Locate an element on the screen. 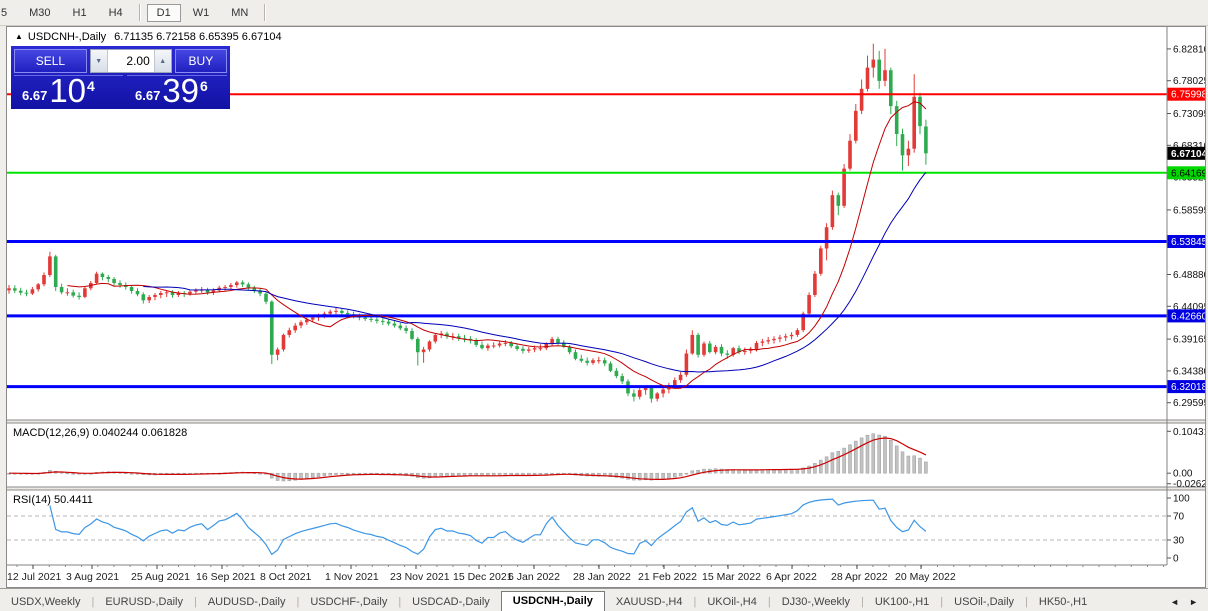  svg-text: 16 Sep 2021 is located at coordinates (226, 577).